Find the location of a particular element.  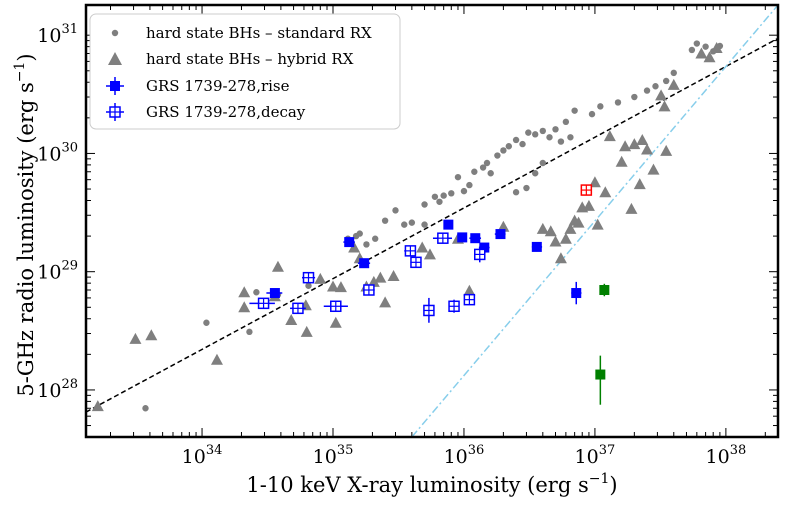

x-axis-title-main: 1-10 keV X-ray luminosity (erg s is located at coordinates (417, 485).